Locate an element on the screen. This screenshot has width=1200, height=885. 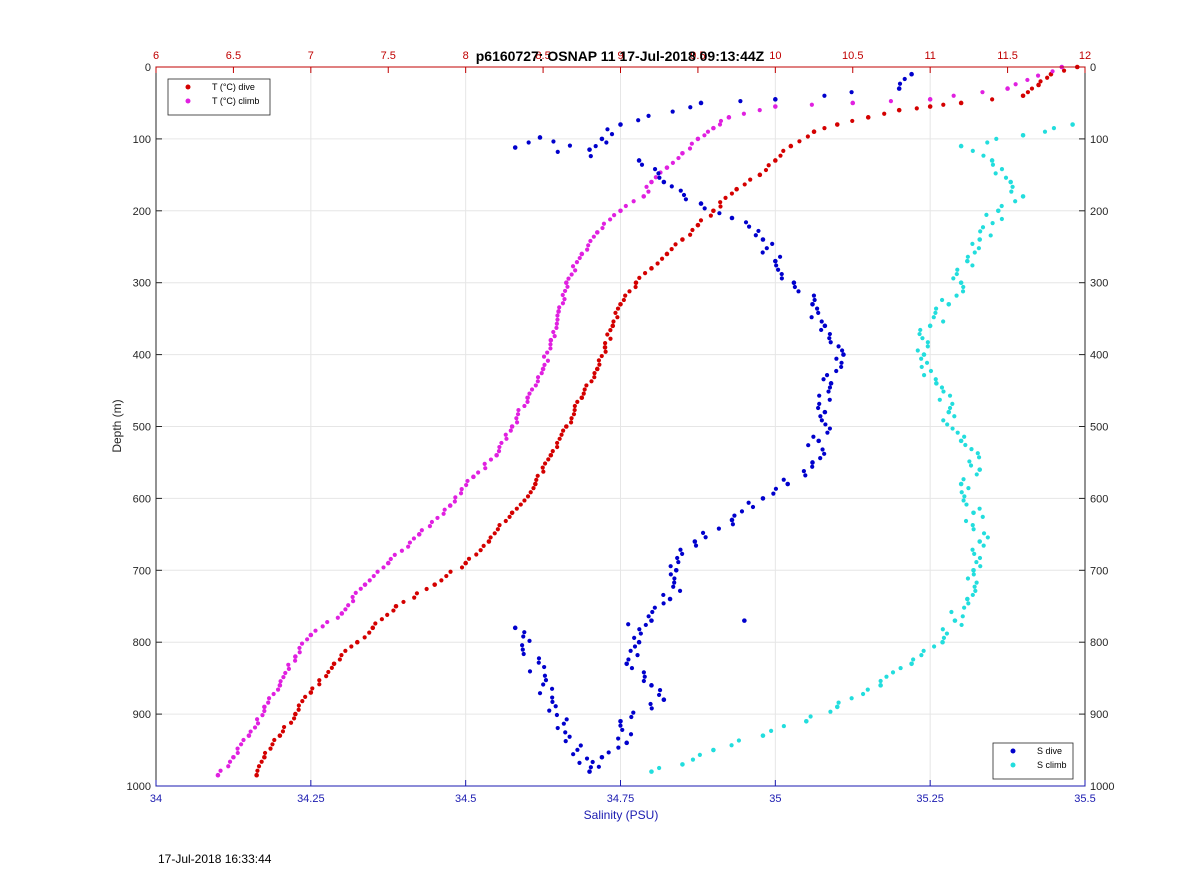
y-axis-label: Depth (m) is located at coordinates (117, 425).